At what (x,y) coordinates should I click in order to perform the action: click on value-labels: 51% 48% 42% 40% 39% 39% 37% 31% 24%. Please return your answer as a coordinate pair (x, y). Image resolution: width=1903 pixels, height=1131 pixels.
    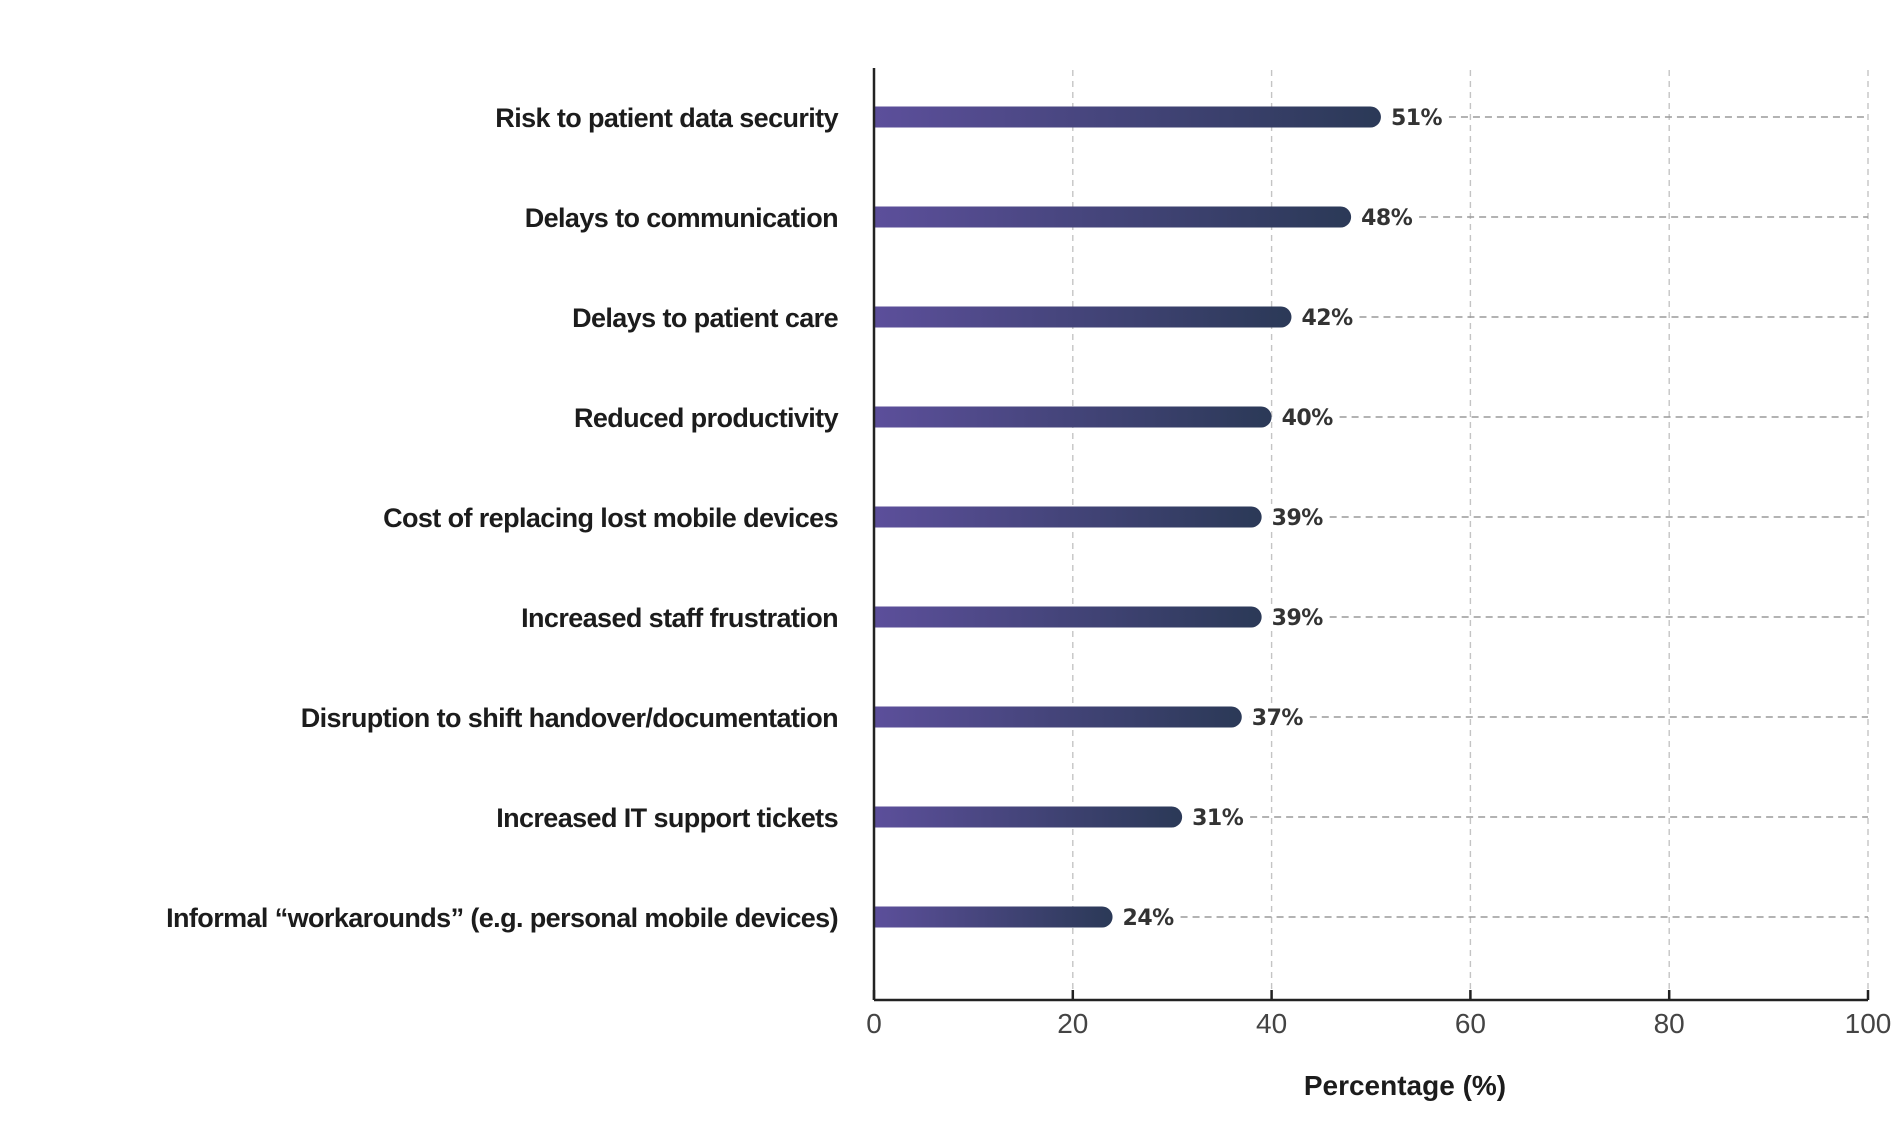
    Looking at the image, I should click on (1283, 517).